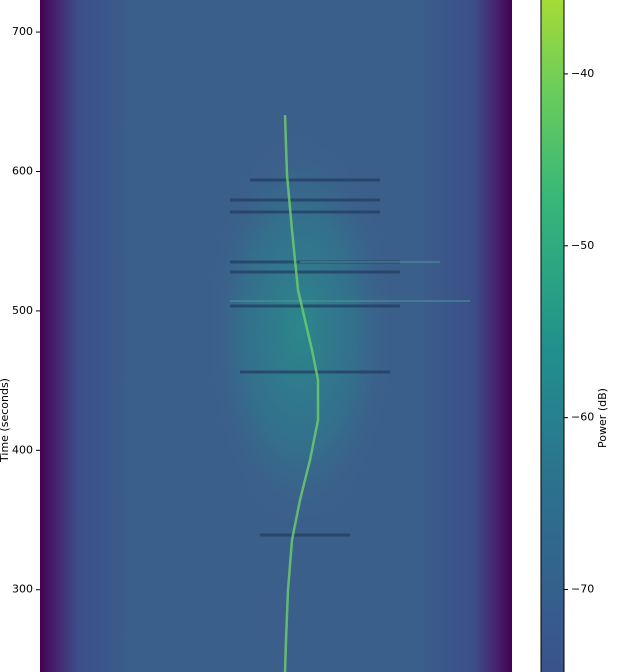  What do you see at coordinates (22, 170) in the screenshot?
I see `y-tick-label: 600` at bounding box center [22, 170].